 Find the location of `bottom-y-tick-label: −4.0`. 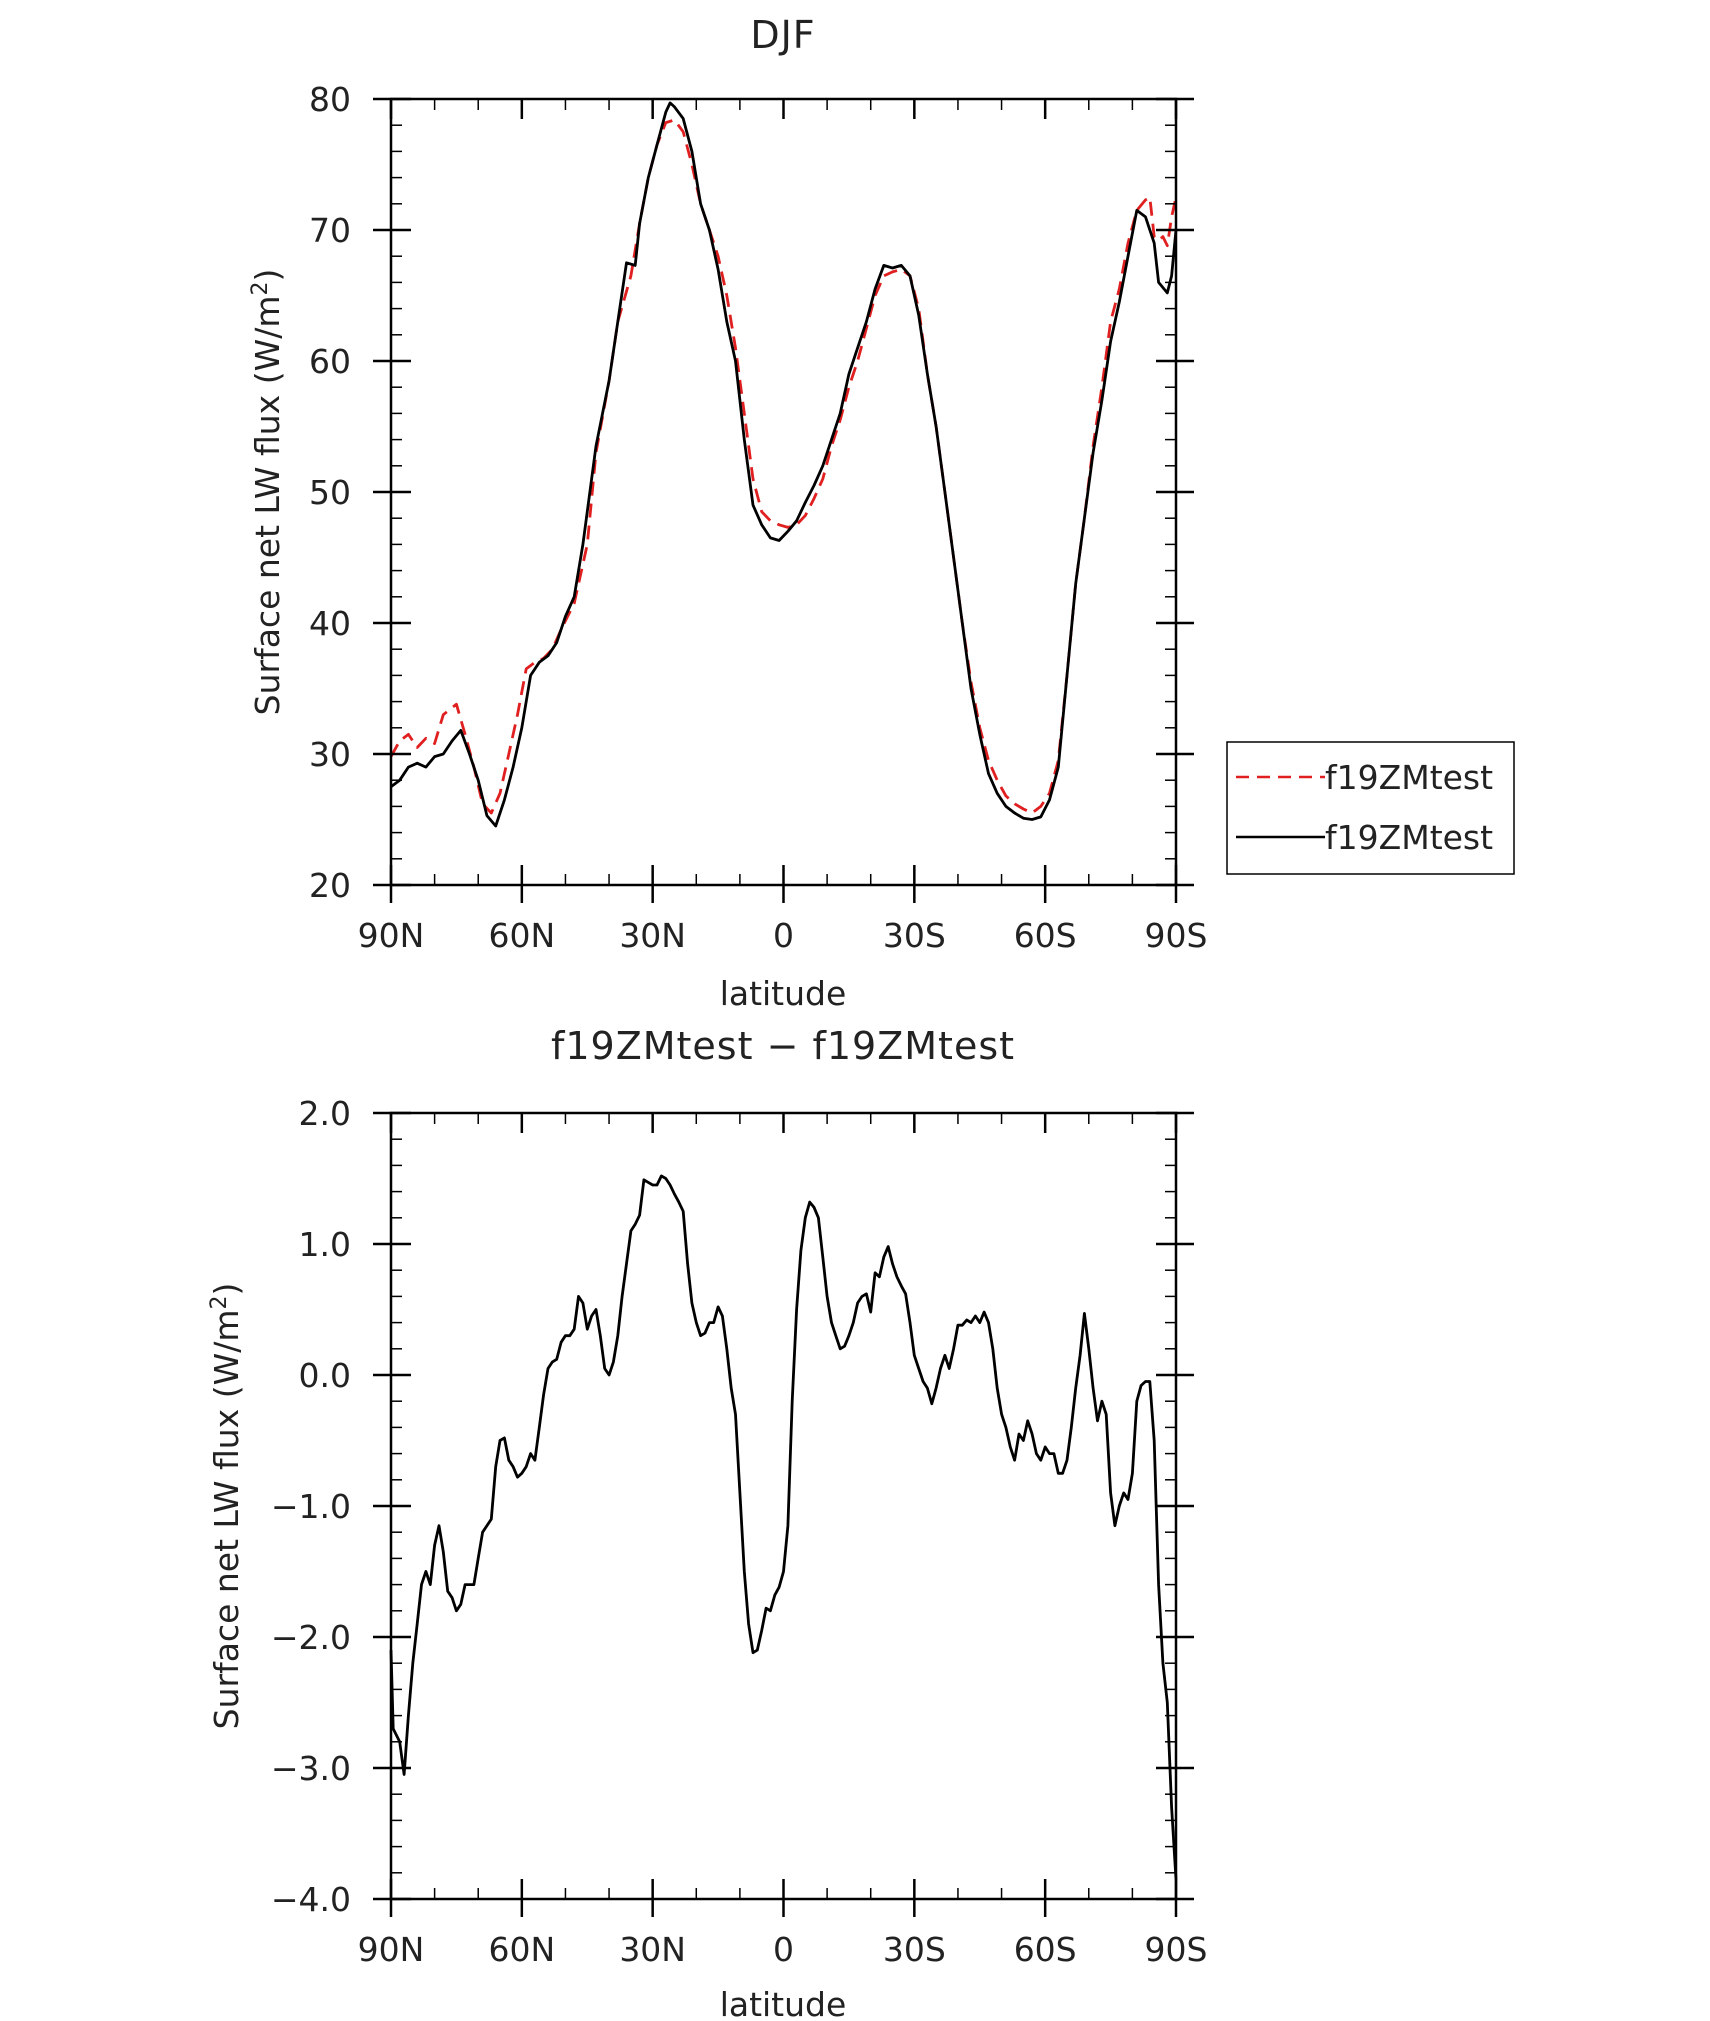

bottom-y-tick-label: −4.0 is located at coordinates (311, 1899).